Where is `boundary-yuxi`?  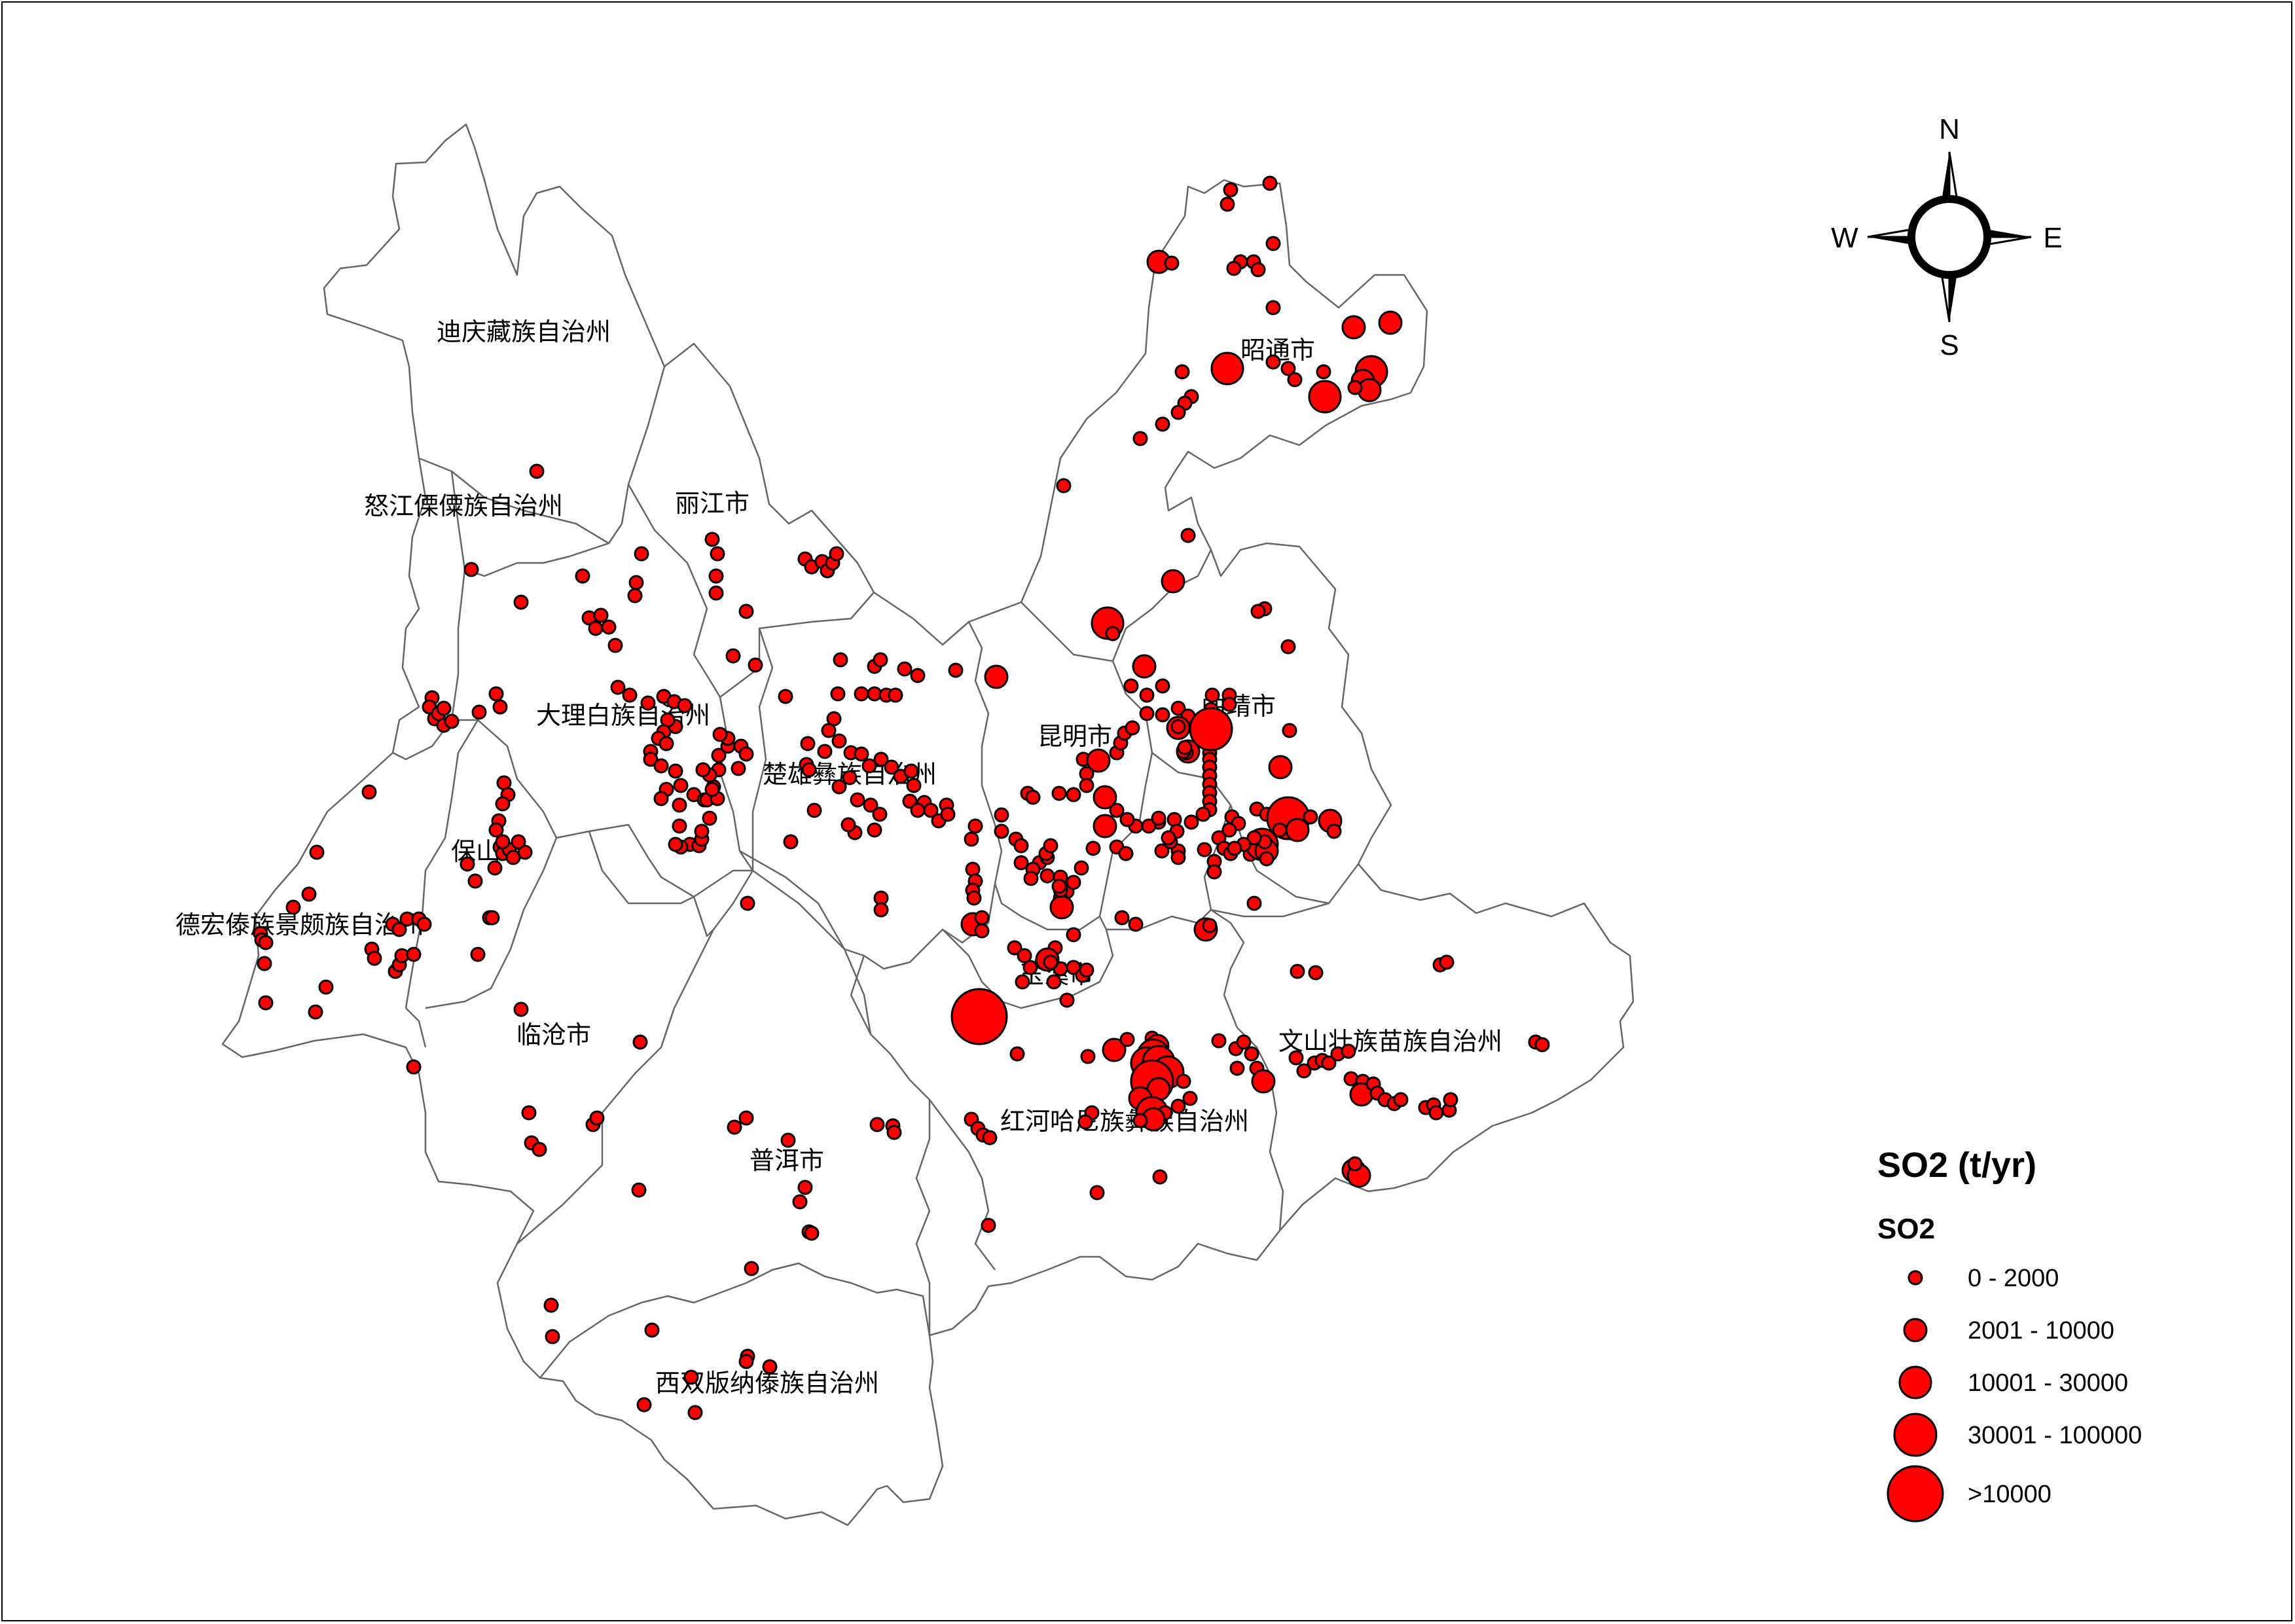 boundary-yuxi is located at coordinates (1028, 962).